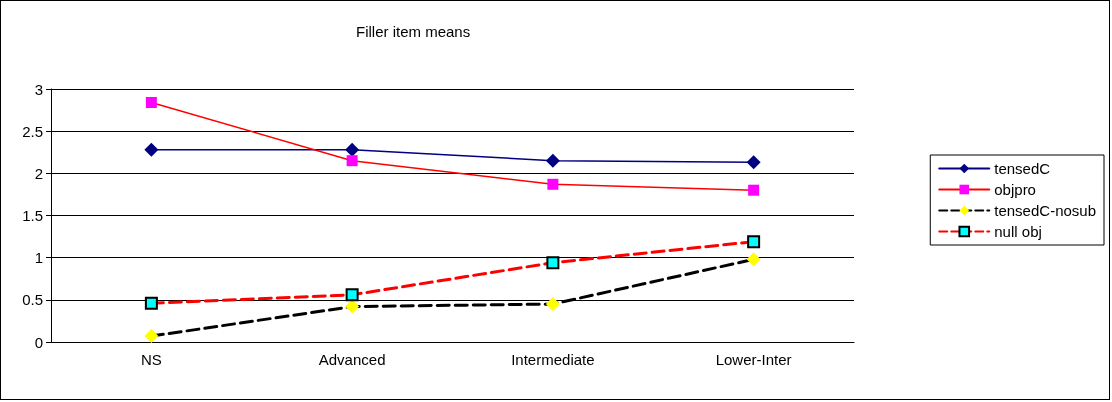 Image resolution: width=1112 pixels, height=402 pixels. Describe the element at coordinates (38, 173) in the screenshot. I see `y-tick-label: 2` at that location.